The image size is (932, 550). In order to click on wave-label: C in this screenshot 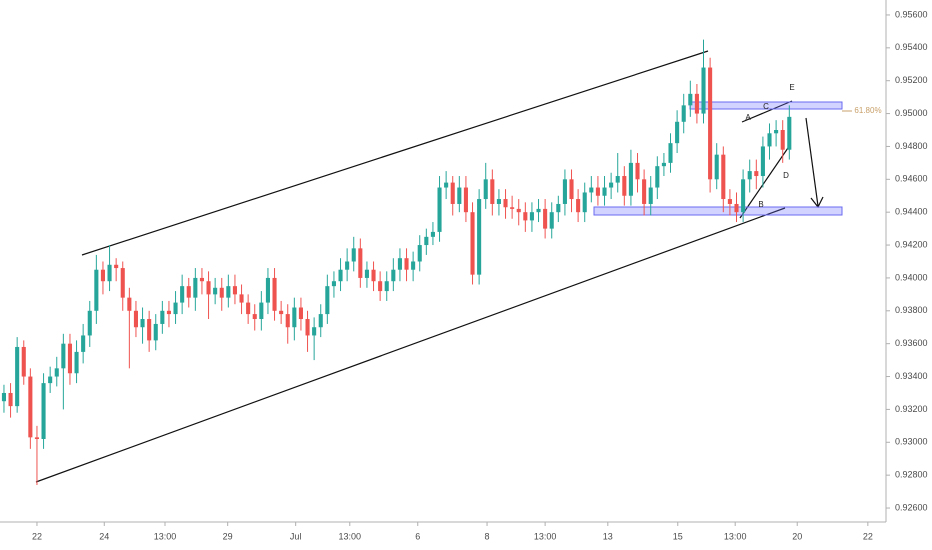, I will do `click(766, 106)`.